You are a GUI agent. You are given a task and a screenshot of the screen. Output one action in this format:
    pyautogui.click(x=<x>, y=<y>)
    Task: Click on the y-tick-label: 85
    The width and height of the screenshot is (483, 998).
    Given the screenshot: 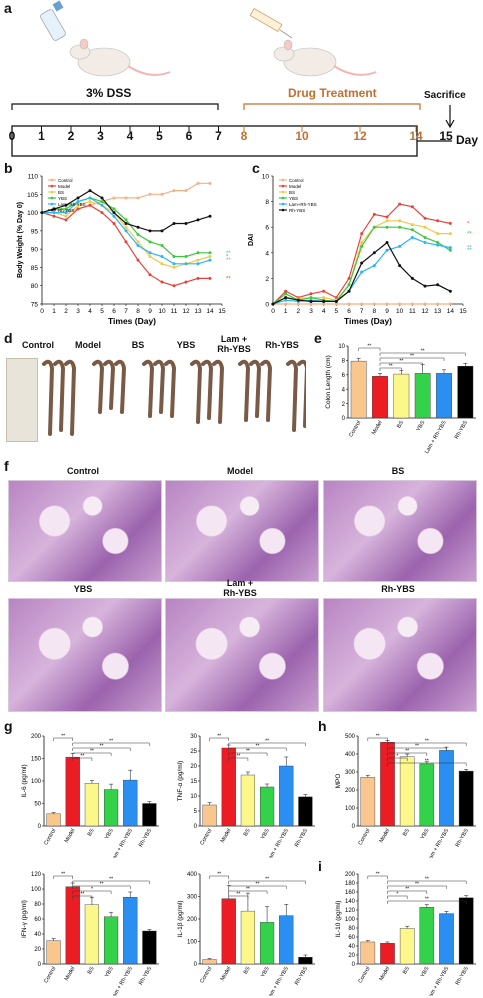 What is the action you would take?
    pyautogui.click(x=35, y=268)
    